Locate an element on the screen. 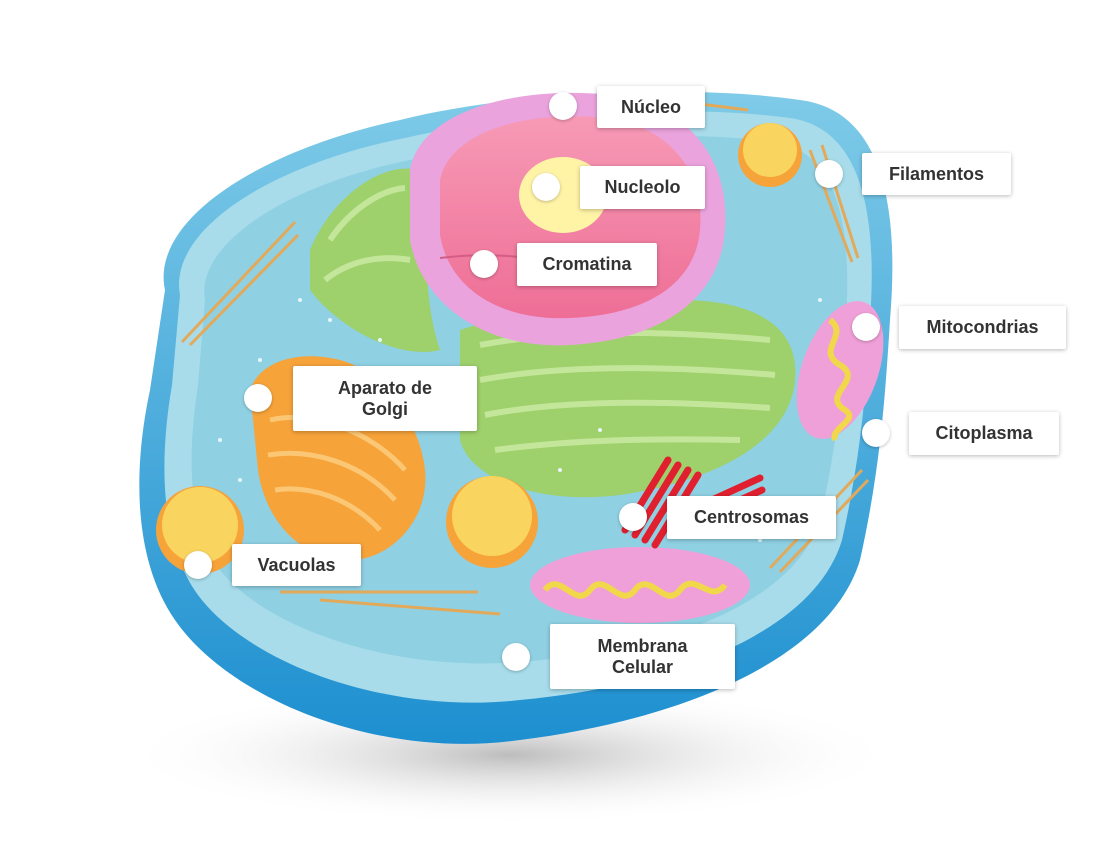 The height and width of the screenshot is (842, 1117). hotspot-mitocondrias is located at coordinates (866, 327).